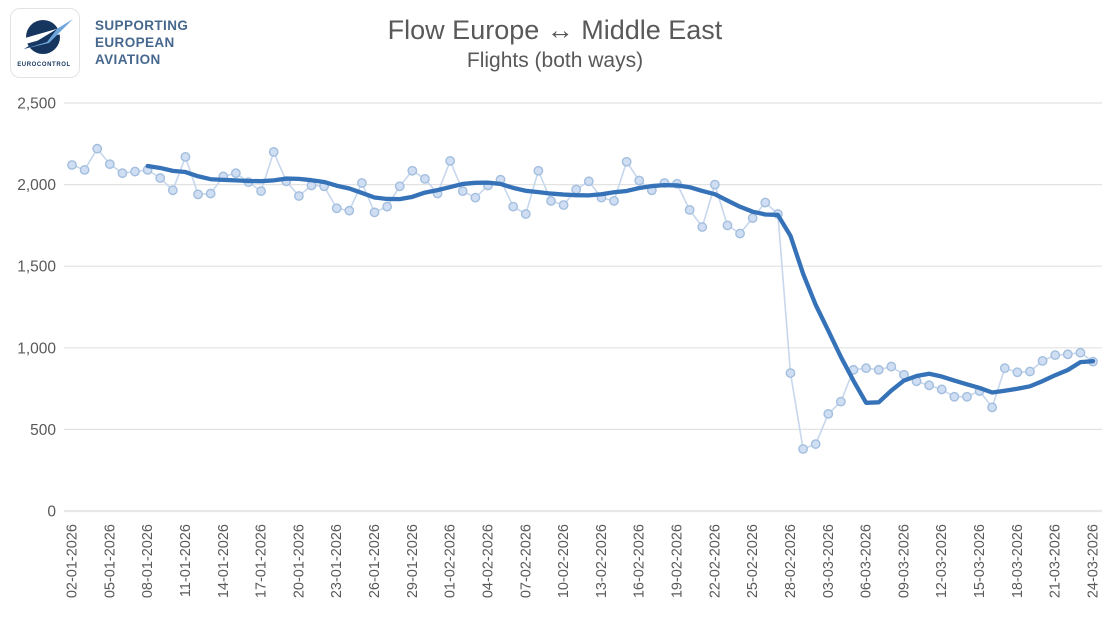  What do you see at coordinates (141, 42) in the screenshot?
I see `tagline: SUPPORTING EUROPEAN AVIATION` at bounding box center [141, 42].